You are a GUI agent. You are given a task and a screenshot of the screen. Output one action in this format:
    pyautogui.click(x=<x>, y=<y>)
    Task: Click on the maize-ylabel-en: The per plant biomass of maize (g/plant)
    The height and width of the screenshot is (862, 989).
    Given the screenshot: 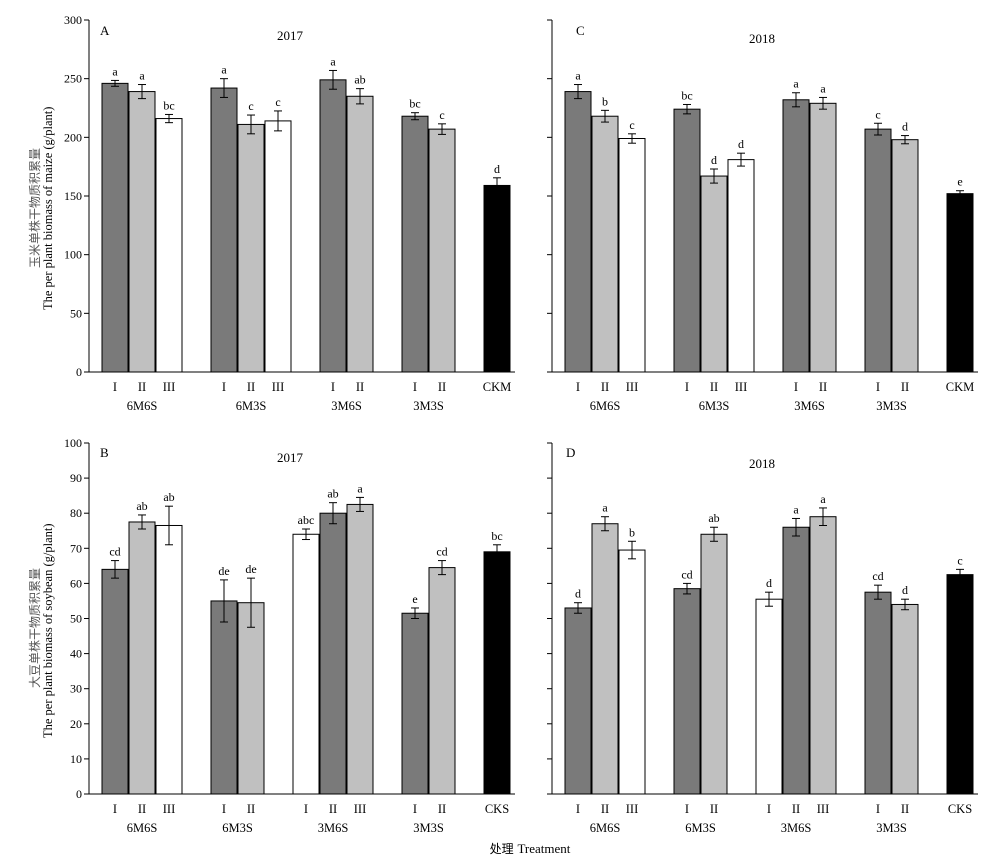 What is the action you would take?
    pyautogui.click(x=48, y=208)
    